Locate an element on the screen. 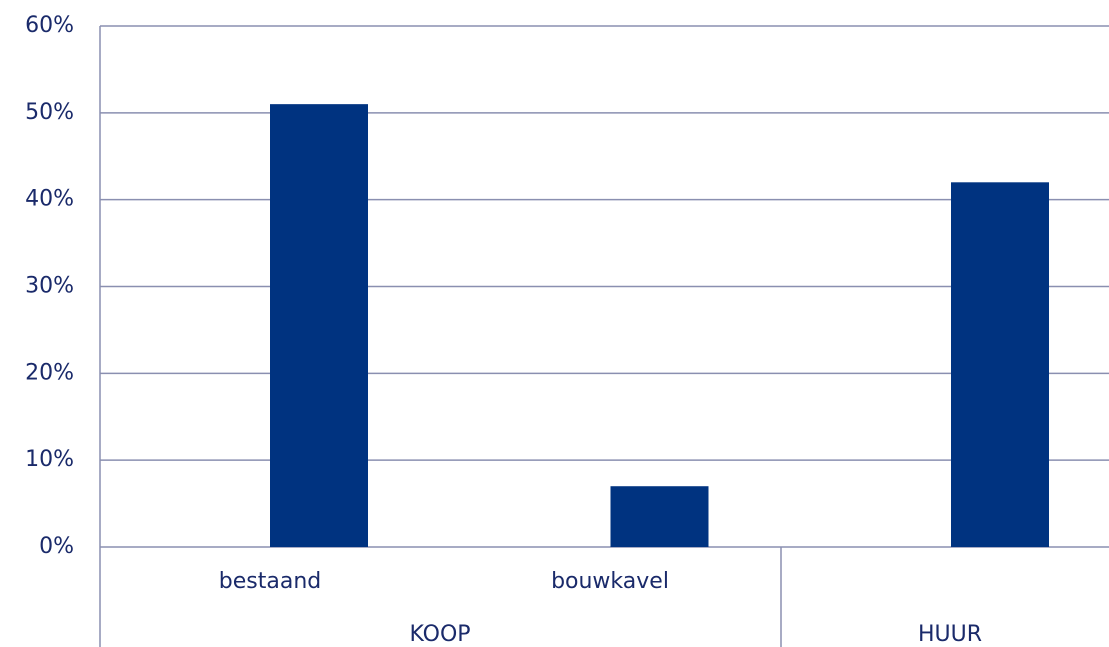  group-label: HUUR is located at coordinates (950, 634).